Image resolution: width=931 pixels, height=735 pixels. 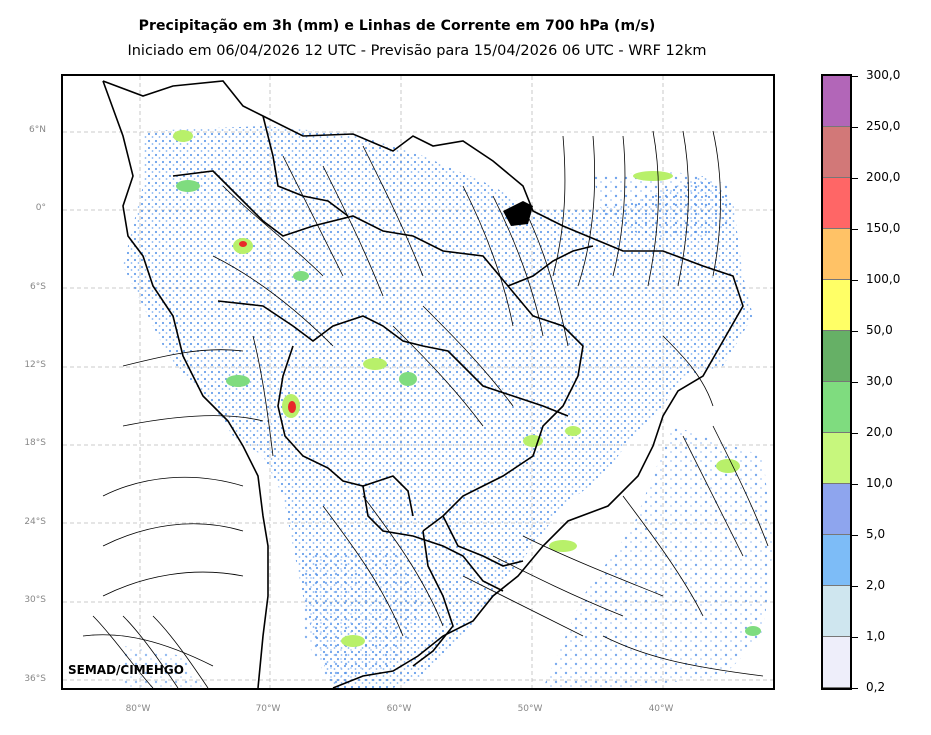 I want to click on colorbar-tick-label: 200,0, so click(x=883, y=177).